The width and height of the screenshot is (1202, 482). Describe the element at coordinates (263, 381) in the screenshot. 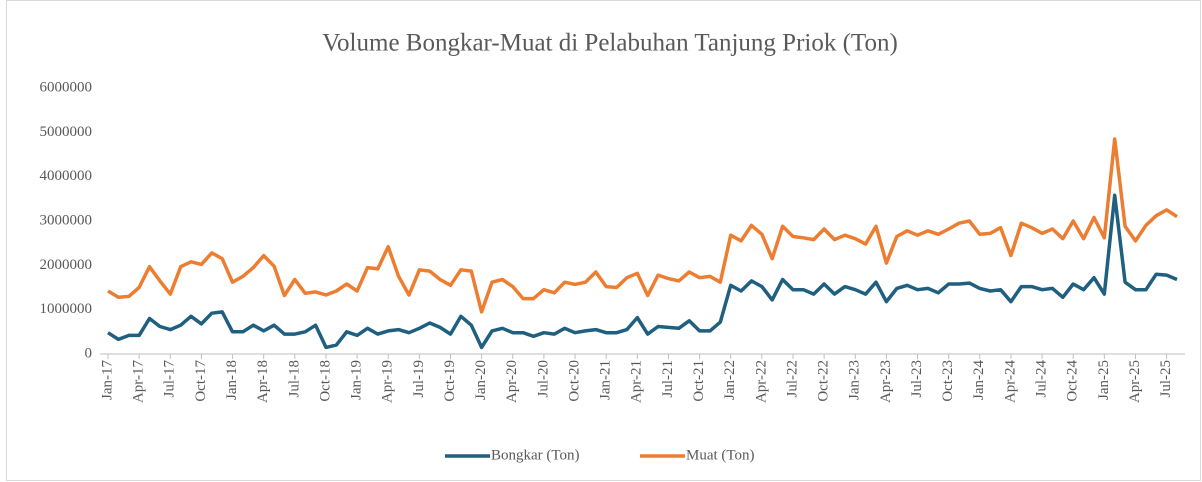

I see `x-tick-label: Apr-18` at that location.